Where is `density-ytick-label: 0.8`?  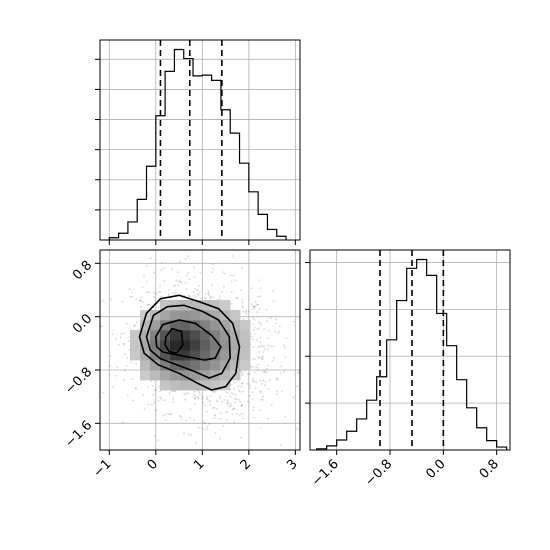
density-ytick-label: 0.8 is located at coordinates (82, 270).